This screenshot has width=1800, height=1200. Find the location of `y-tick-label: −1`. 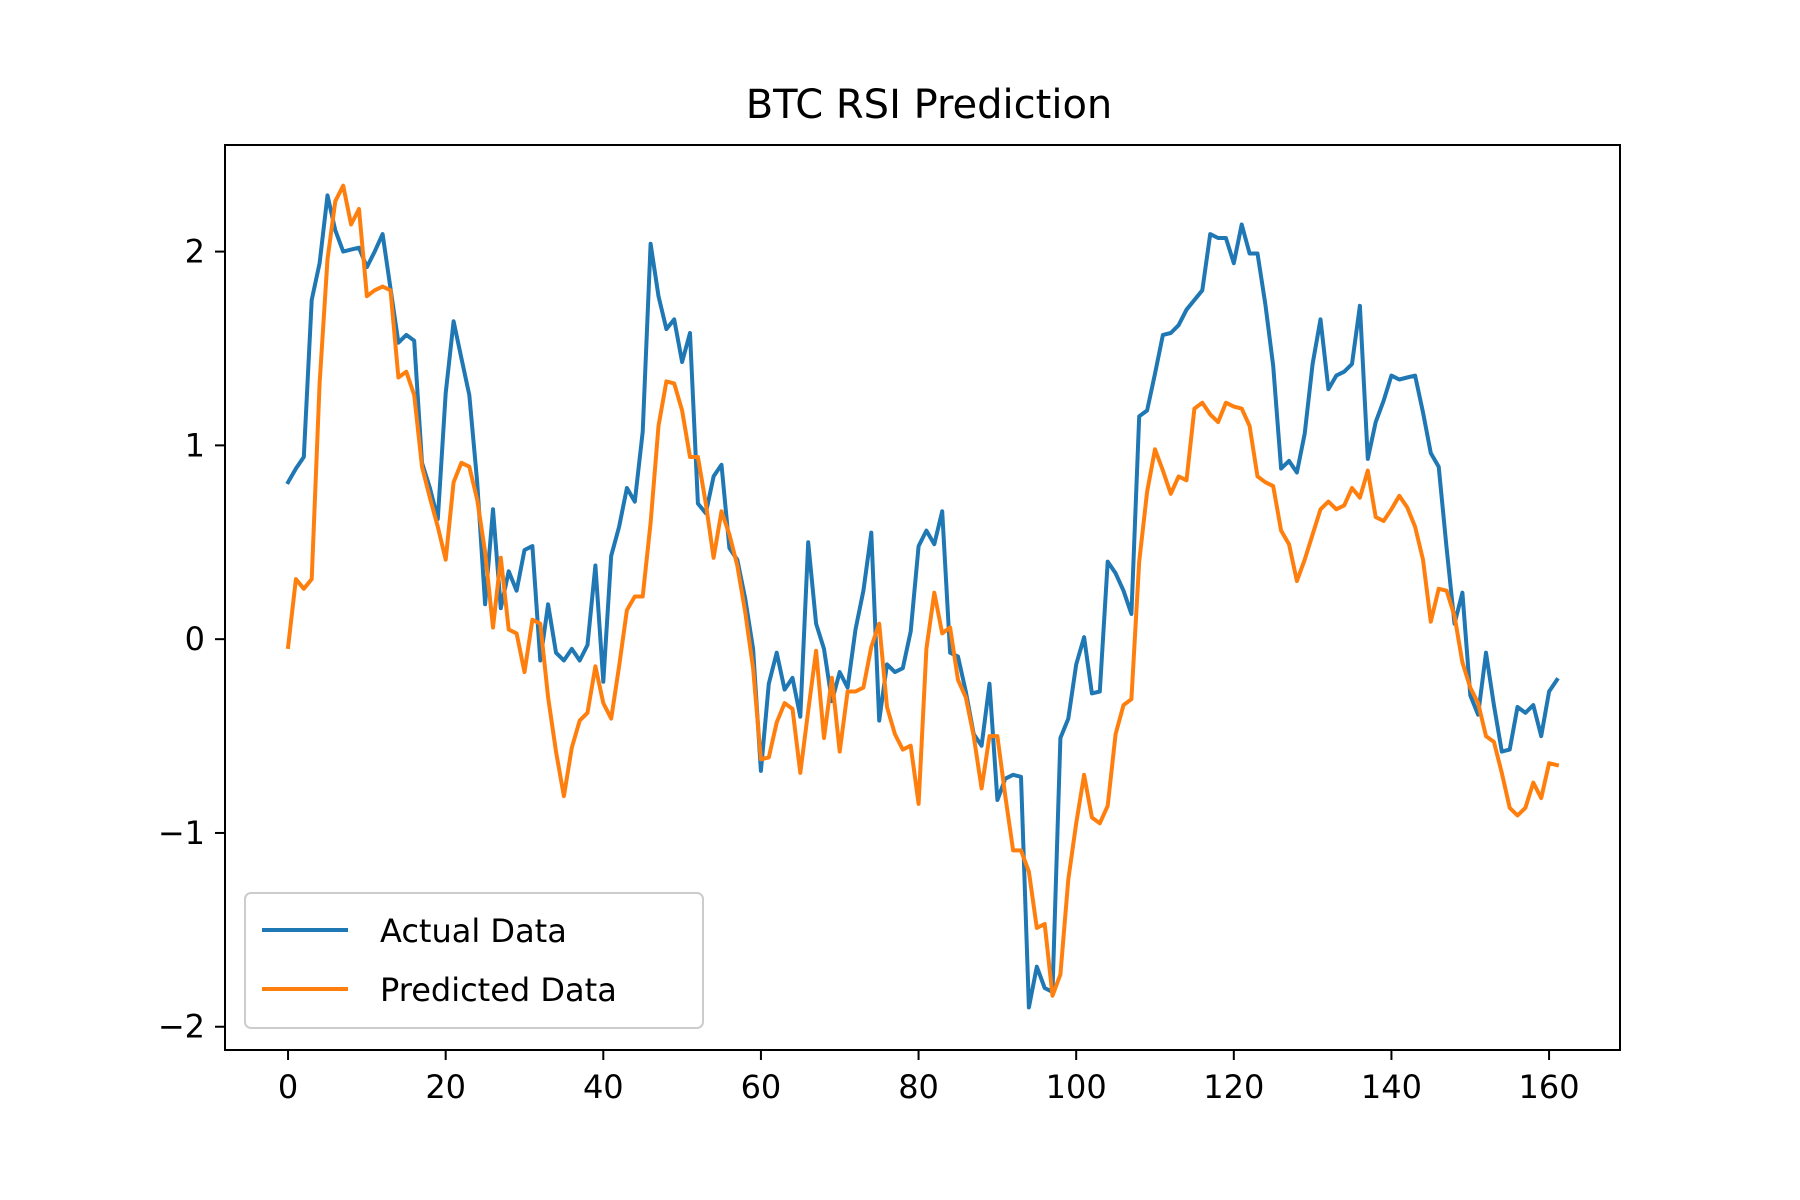

y-tick-label: −1 is located at coordinates (181, 833).